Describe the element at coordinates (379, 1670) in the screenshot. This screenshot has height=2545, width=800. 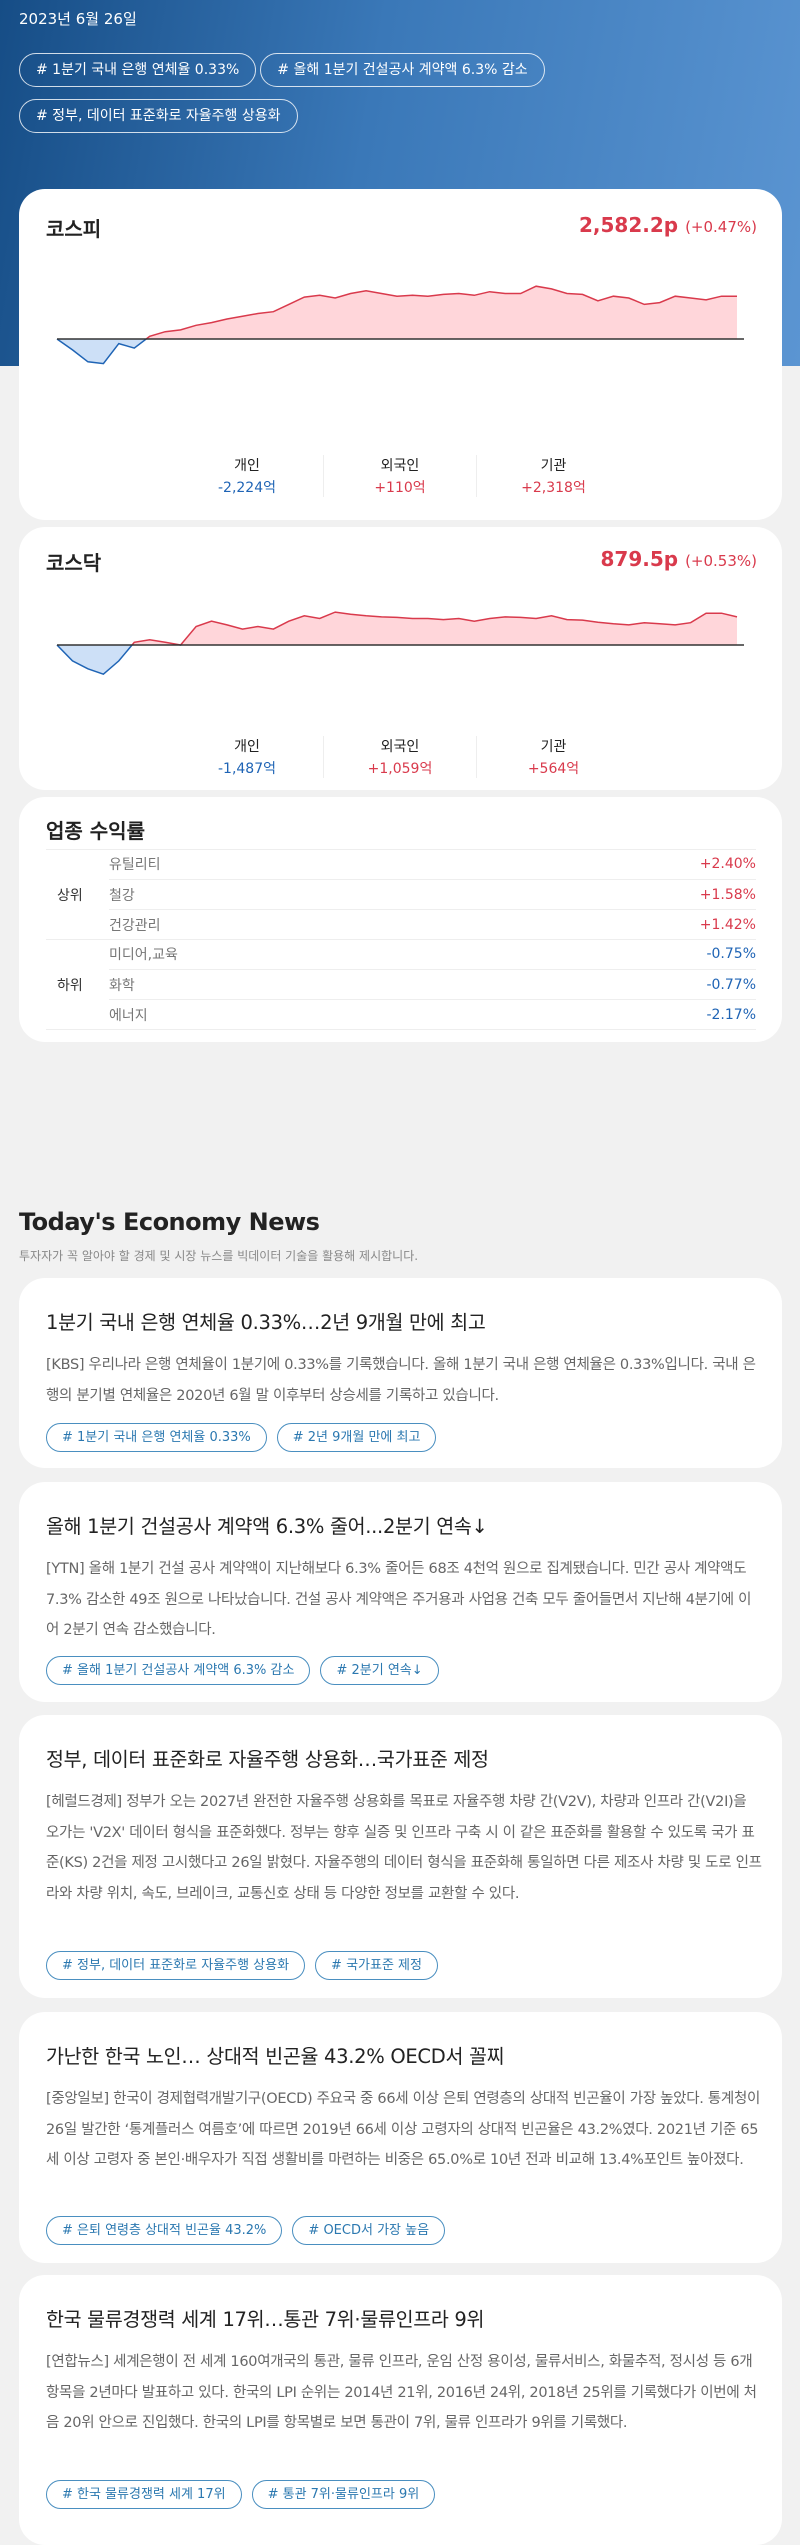
I see `news-tag: # 2분기 연속↓` at that location.